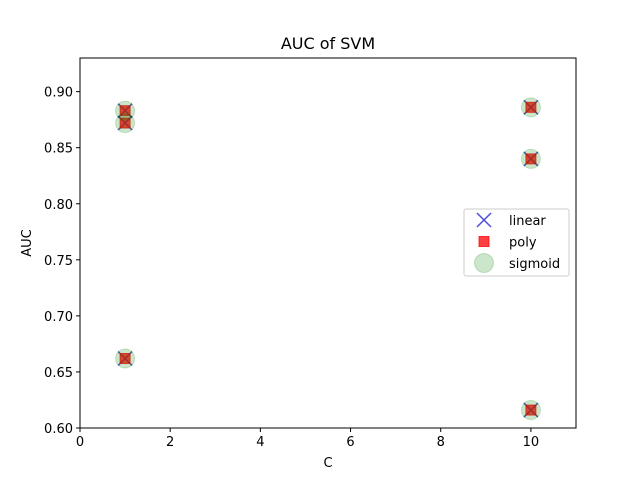  I want to click on y-tick-label: 0.65, so click(58, 373).